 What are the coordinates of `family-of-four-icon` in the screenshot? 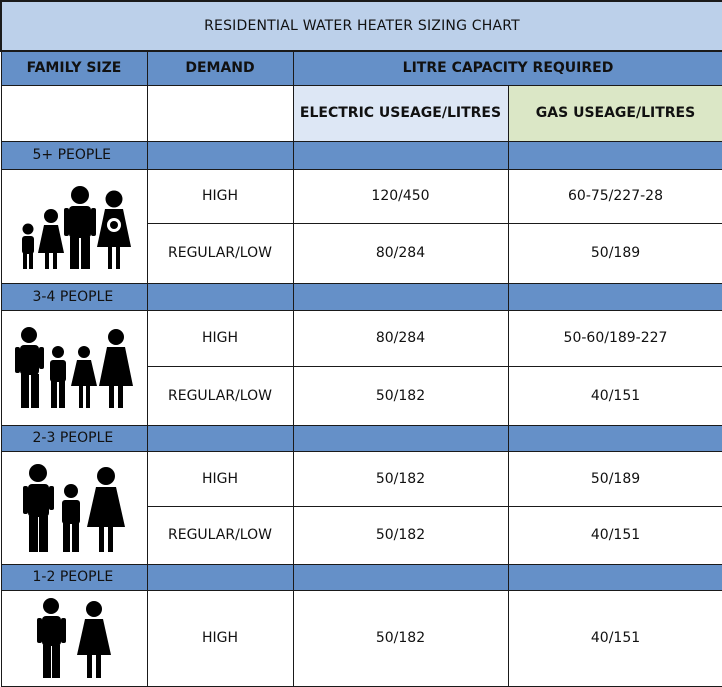 It's located at (74, 367).